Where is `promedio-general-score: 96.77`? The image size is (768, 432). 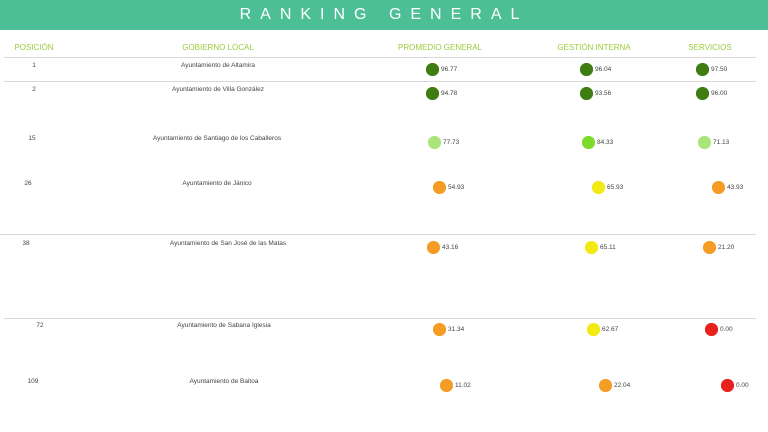 promedio-general-score: 96.77 is located at coordinates (449, 69).